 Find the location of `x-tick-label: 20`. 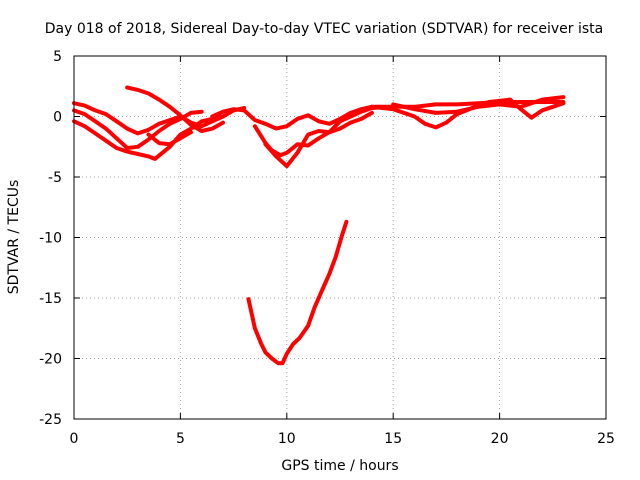

x-tick-label: 20 is located at coordinates (500, 439).